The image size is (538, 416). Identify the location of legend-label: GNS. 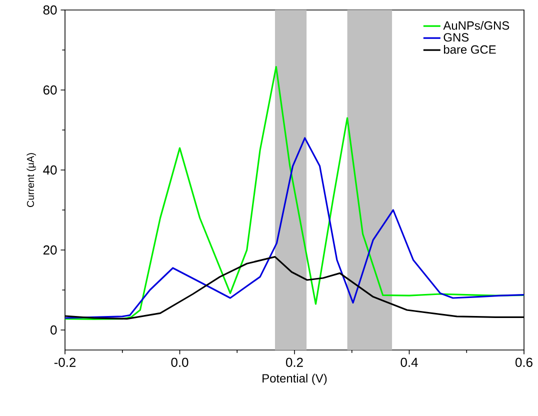
(456, 37).